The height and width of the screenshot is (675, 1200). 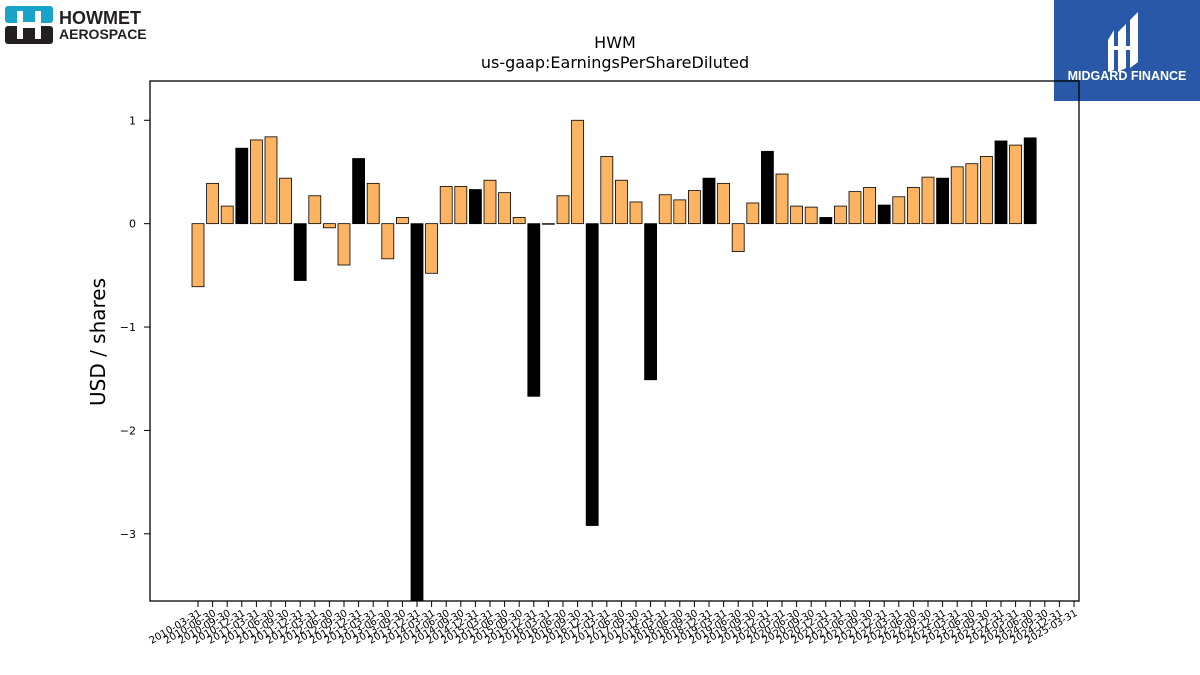 What do you see at coordinates (100, 18) in the screenshot?
I see `logo-text-line1: HOWMET` at bounding box center [100, 18].